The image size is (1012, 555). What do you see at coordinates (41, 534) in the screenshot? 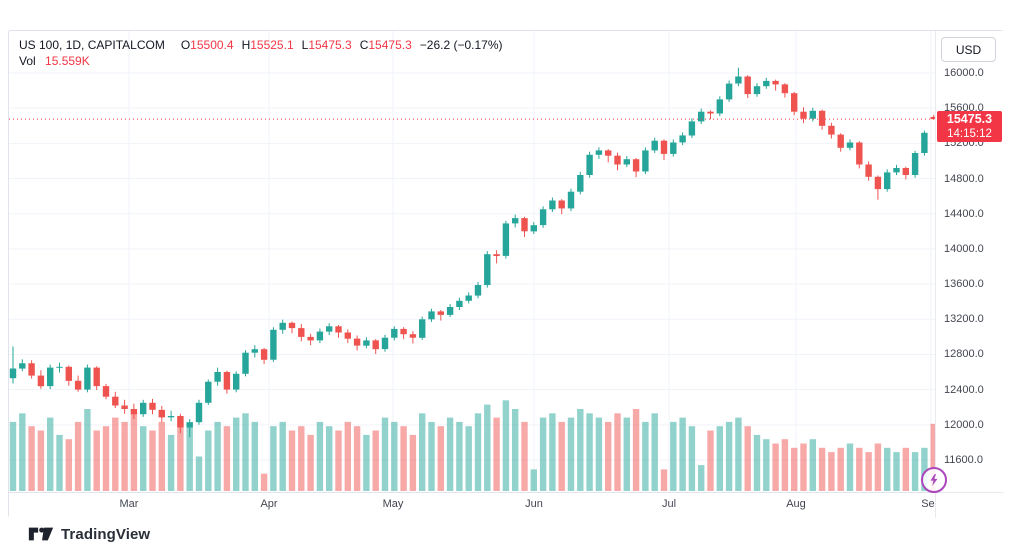
I see `tradingview-logo-icon` at bounding box center [41, 534].